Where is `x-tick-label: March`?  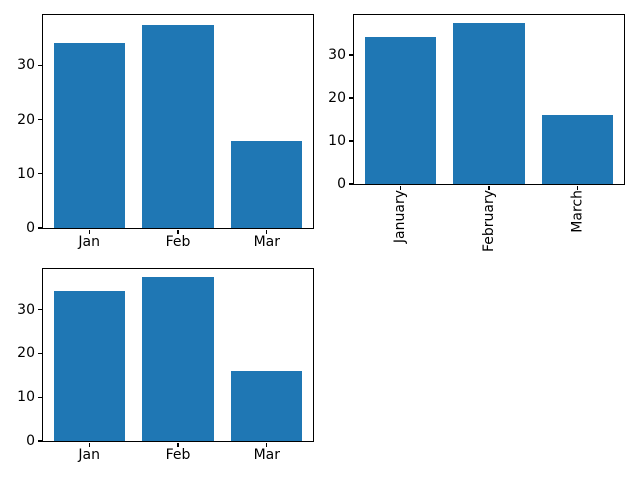 x-tick-label: March is located at coordinates (577, 211).